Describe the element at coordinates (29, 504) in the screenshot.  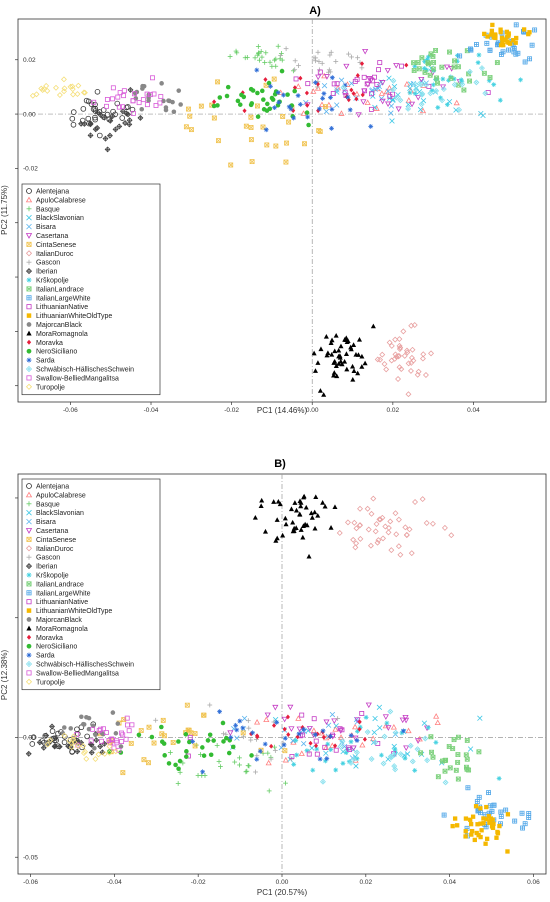
I see `legend-marker-basque` at that location.